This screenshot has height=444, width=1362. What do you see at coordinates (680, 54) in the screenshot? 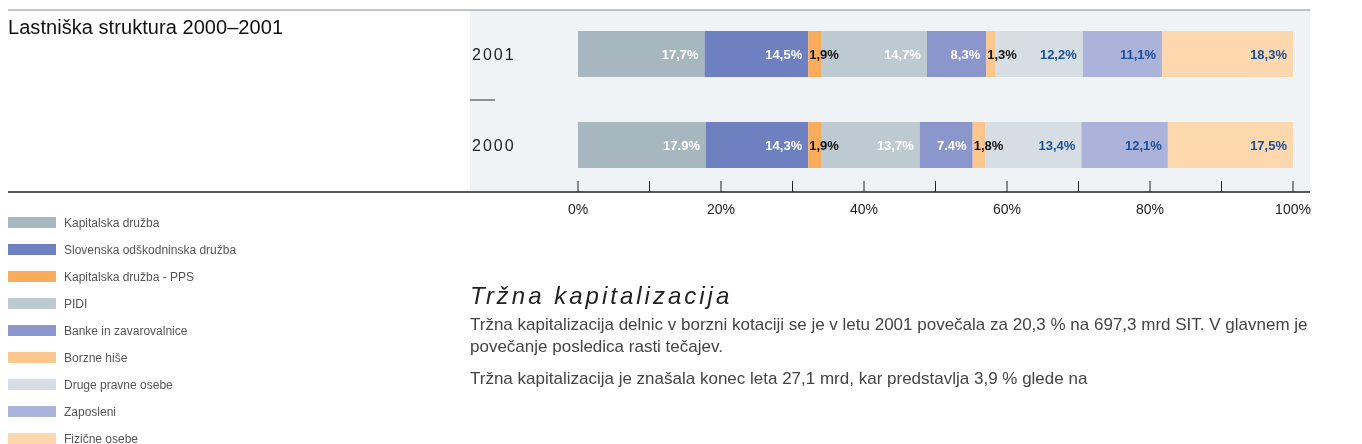
I see `data-label: 17,7%` at bounding box center [680, 54].